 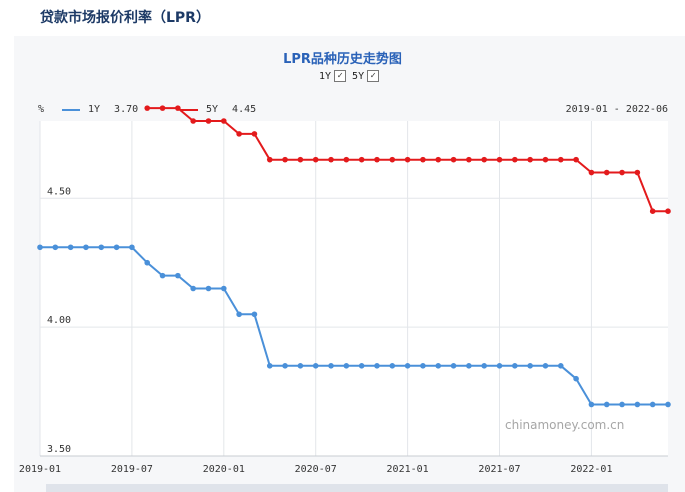 What do you see at coordinates (366, 76) in the screenshot?
I see `toggle-5y: 5Y ✓` at bounding box center [366, 76].